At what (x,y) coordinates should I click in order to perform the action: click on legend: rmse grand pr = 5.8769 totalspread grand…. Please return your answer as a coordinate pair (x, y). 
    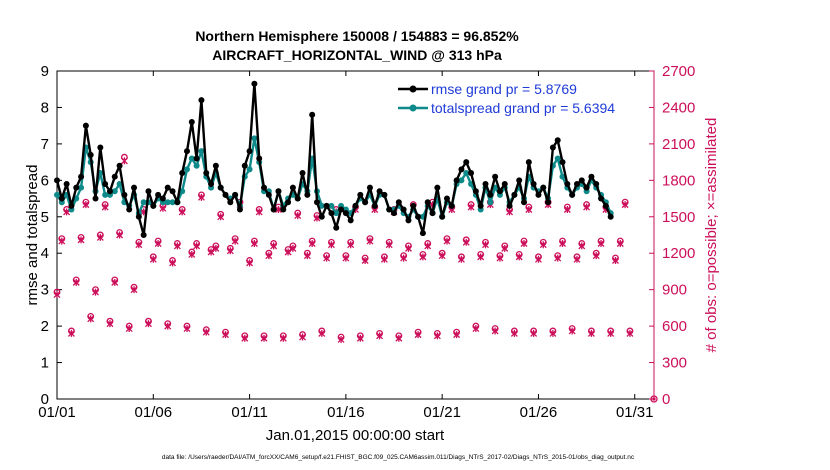
    Looking at the image, I should click on (506, 98).